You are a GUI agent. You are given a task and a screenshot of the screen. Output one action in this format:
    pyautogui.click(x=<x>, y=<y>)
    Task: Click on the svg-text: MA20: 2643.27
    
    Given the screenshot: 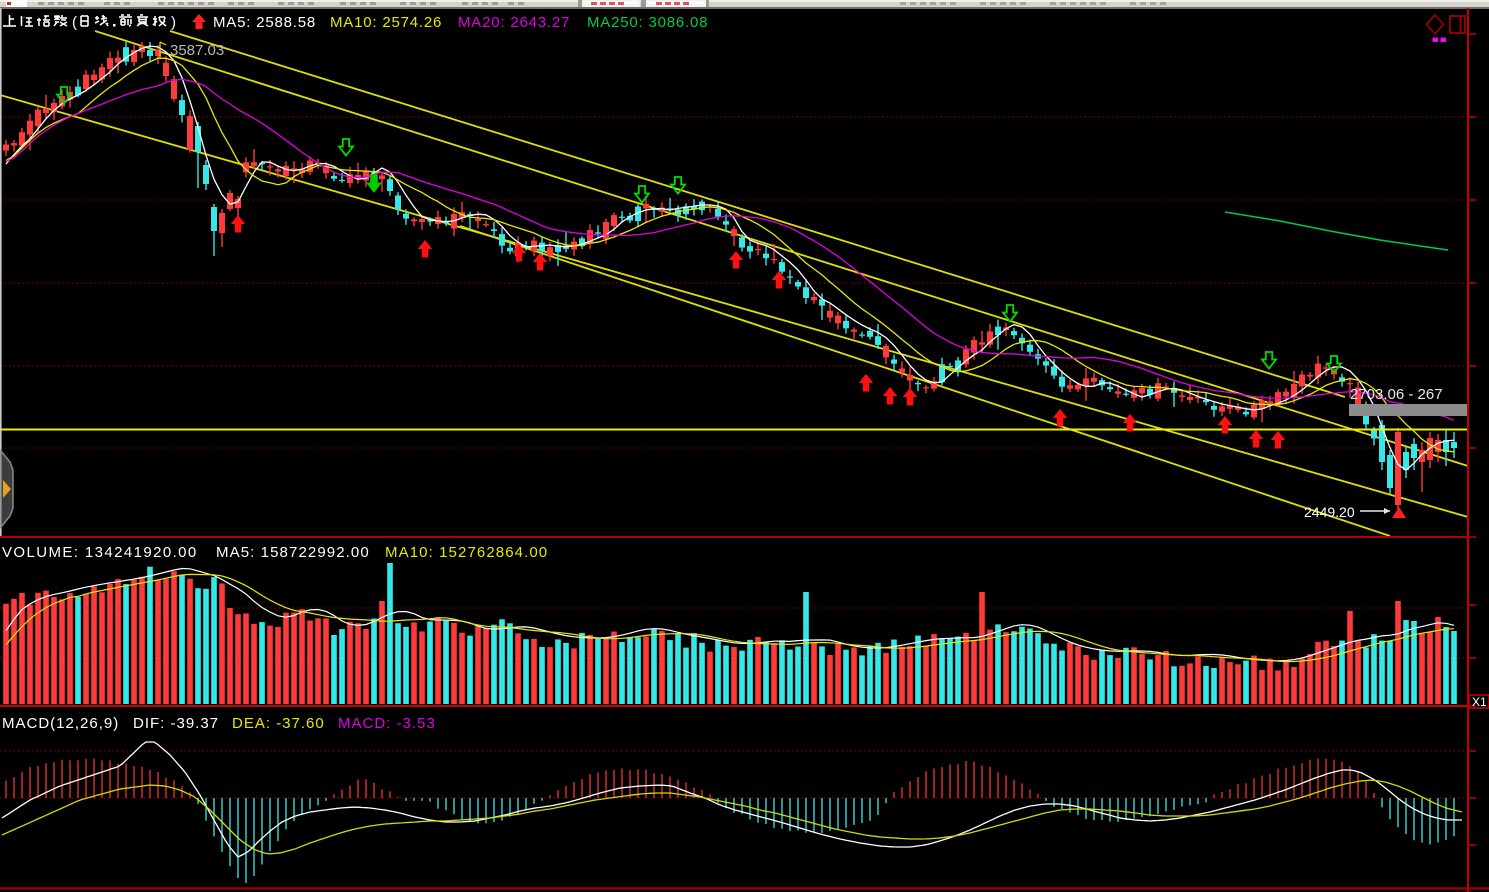 What is the action you would take?
    pyautogui.click(x=514, y=22)
    